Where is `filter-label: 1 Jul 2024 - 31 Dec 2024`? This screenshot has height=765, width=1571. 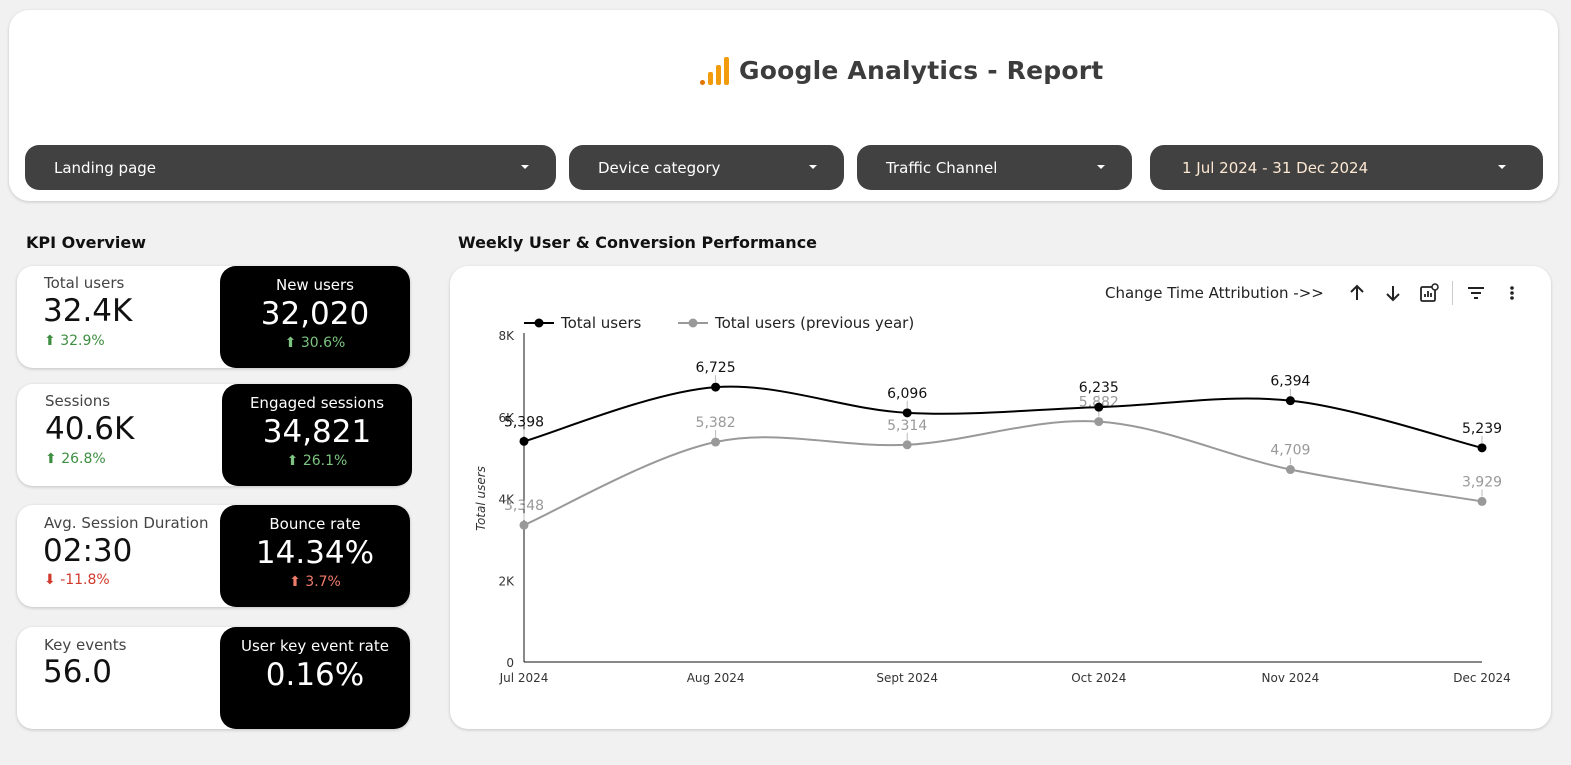 filter-label: 1 Jul 2024 - 31 Dec 2024 is located at coordinates (1275, 167).